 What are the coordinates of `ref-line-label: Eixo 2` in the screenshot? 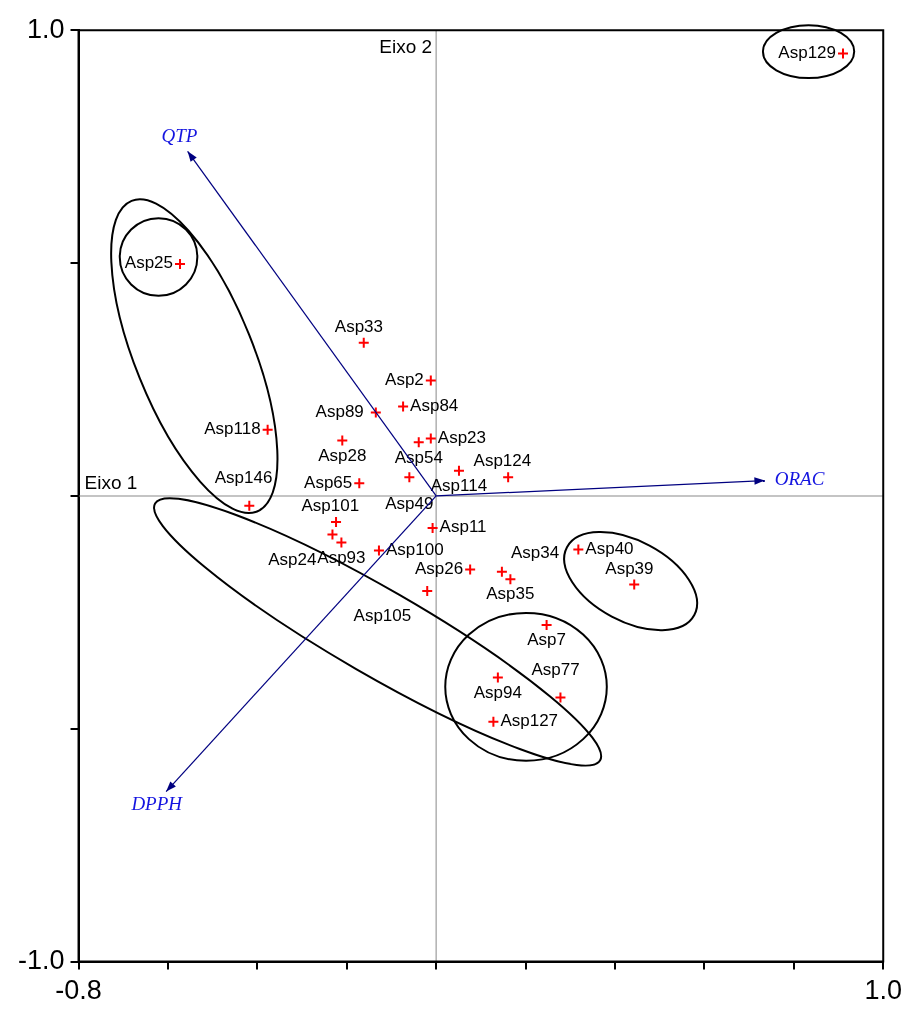 It's located at (406, 46).